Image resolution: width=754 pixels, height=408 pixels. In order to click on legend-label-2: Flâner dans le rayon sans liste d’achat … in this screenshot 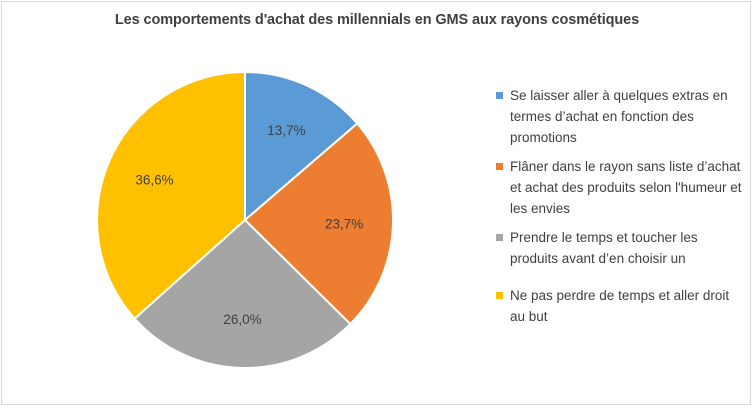, I will do `click(626, 187)`.